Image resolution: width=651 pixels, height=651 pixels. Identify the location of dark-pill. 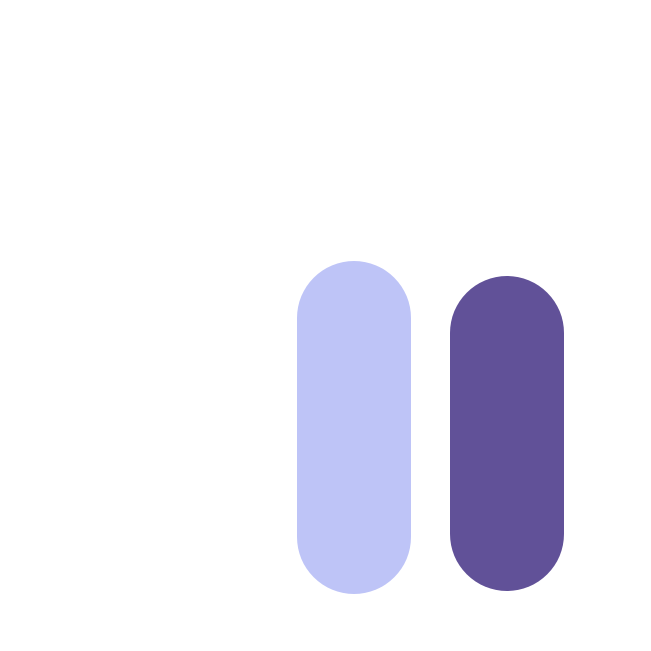
(507, 433).